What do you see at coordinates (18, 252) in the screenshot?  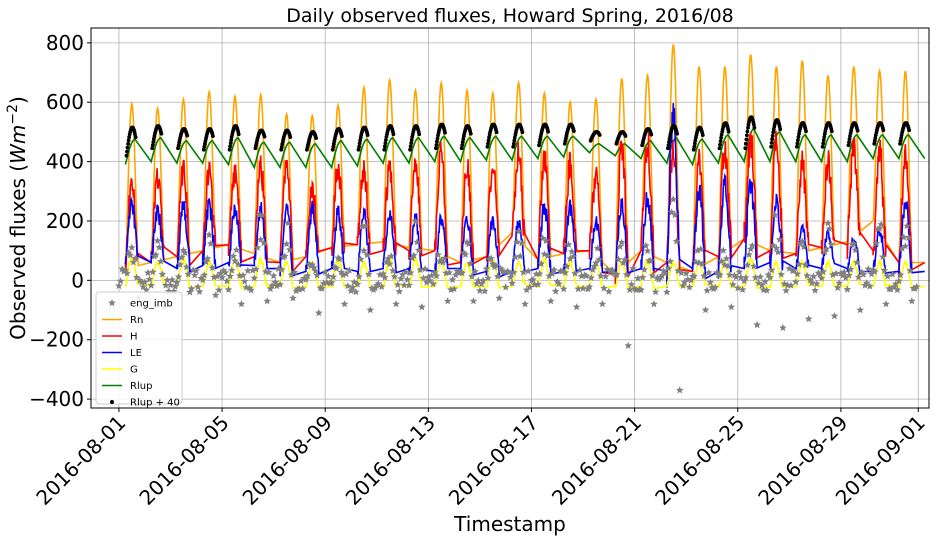 I see `y-axis-title-text: Observed fluxes (` at bounding box center [18, 252].